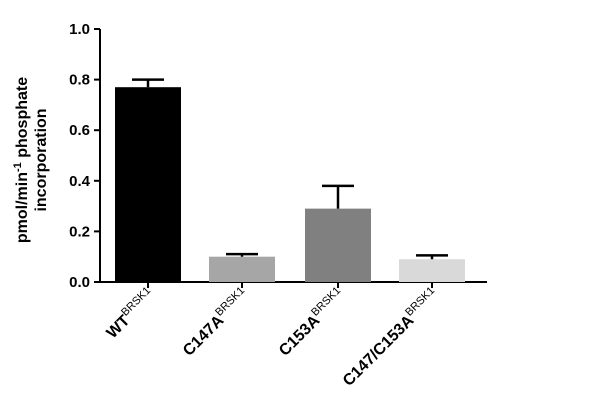 The width and height of the screenshot is (596, 413). Describe the element at coordinates (215, 322) in the screenshot. I see `x-category-label: C147ABRSK1` at that location.